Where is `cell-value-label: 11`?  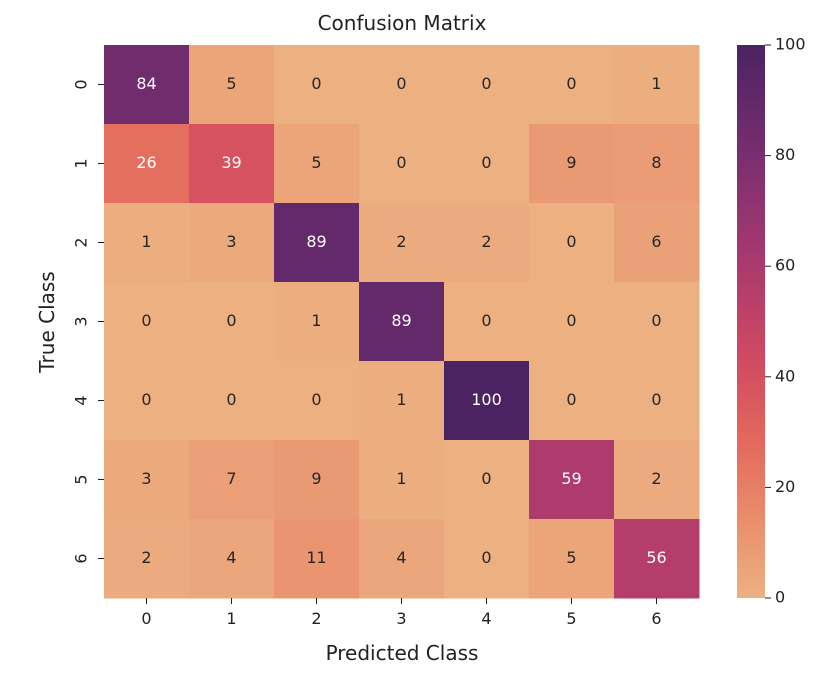
cell-value-label: 11 is located at coordinates (316, 557).